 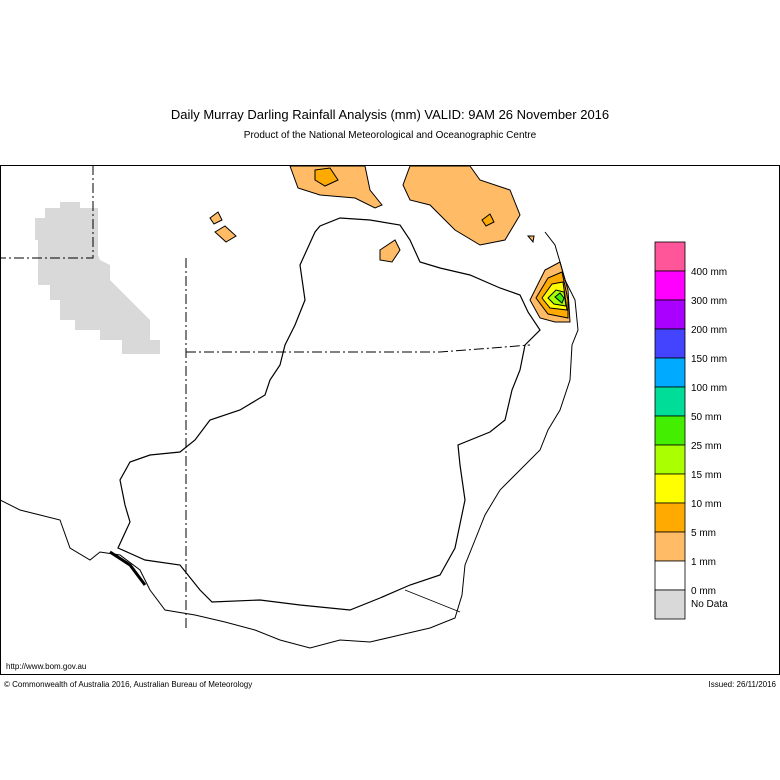 I want to click on source-url: http://www.bom.gov.au, so click(x=46, y=666).